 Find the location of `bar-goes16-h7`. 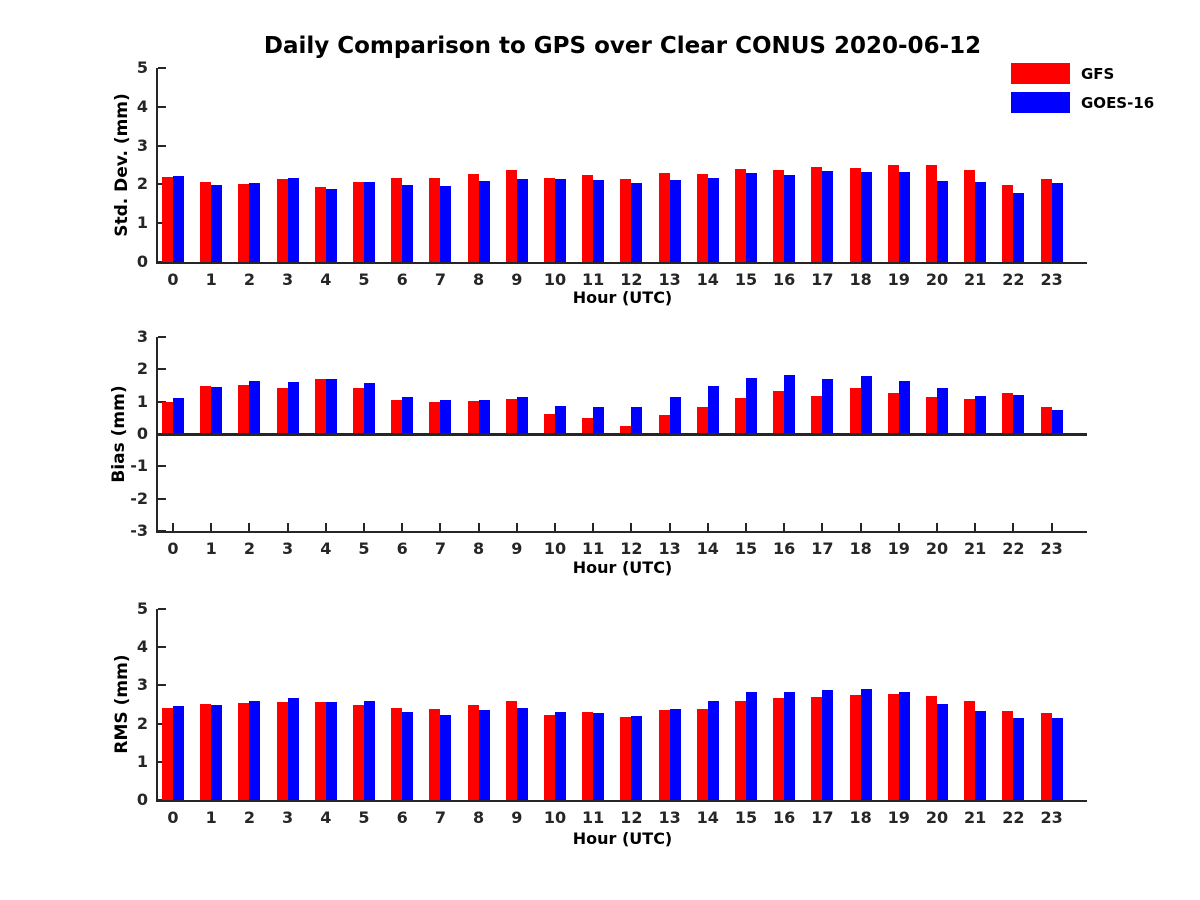

bar-goes16-h7 is located at coordinates (446, 757).